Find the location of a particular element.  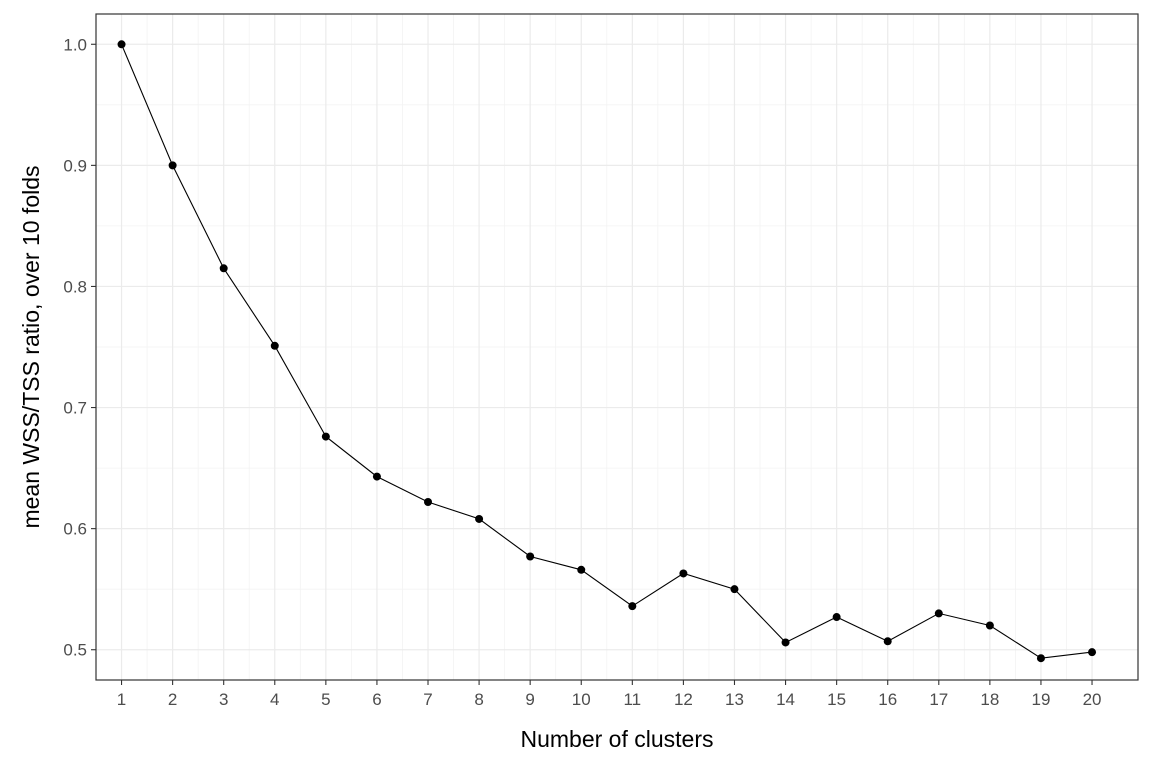

y-tick-label: 0.7 is located at coordinates (75, 408).